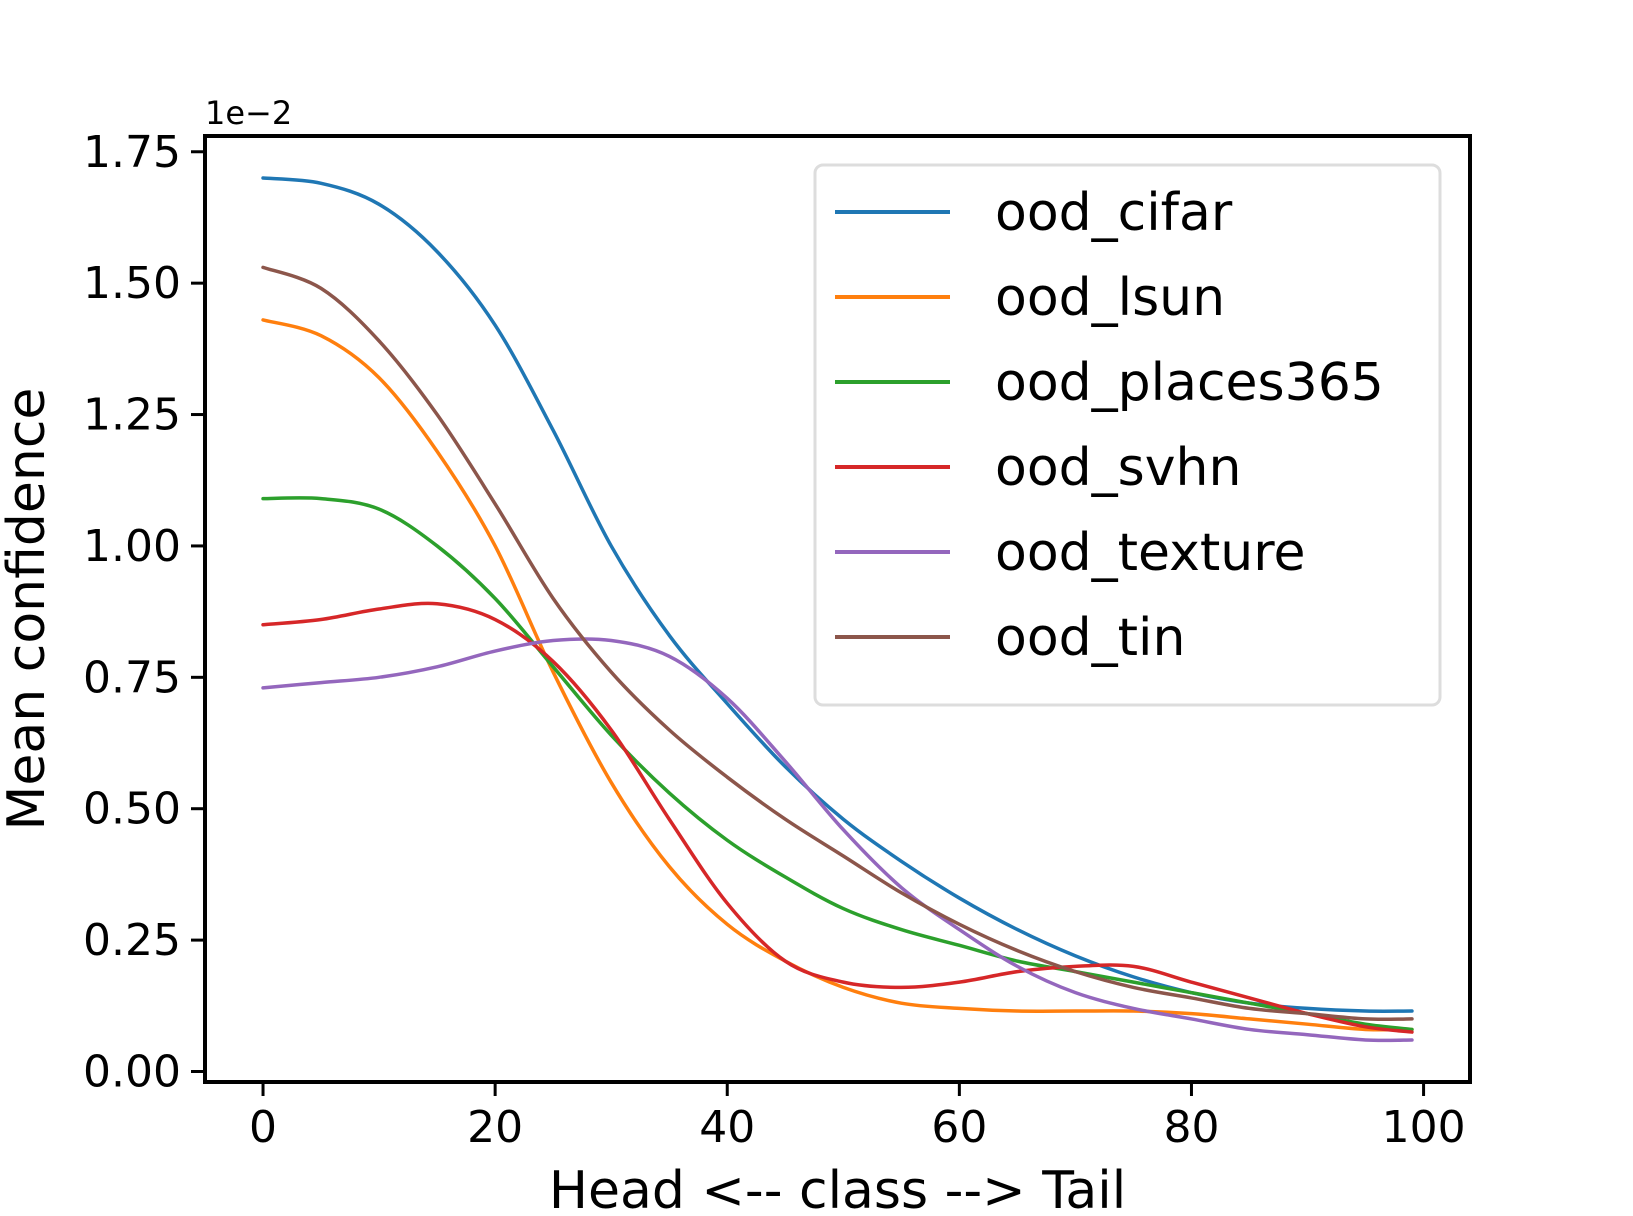  Describe the element at coordinates (495, 1127) in the screenshot. I see `x-tick-label: 20` at that location.